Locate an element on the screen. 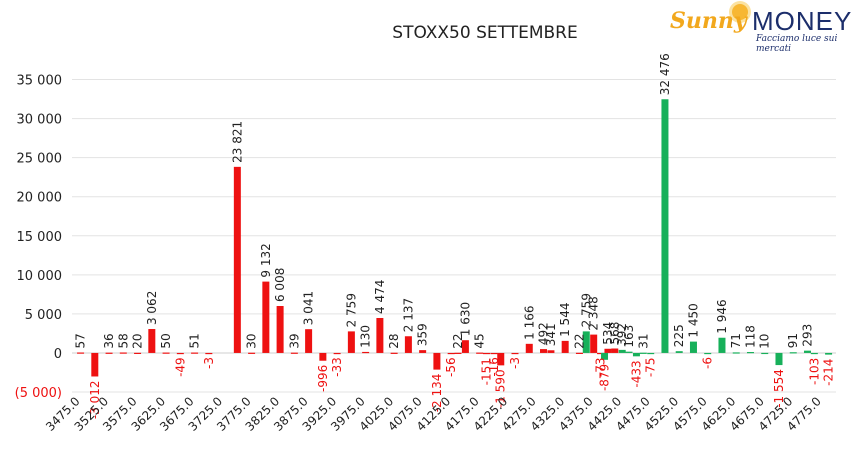 This screenshot has width=867, height=455. data-label: -433 is located at coordinates (636, 373).